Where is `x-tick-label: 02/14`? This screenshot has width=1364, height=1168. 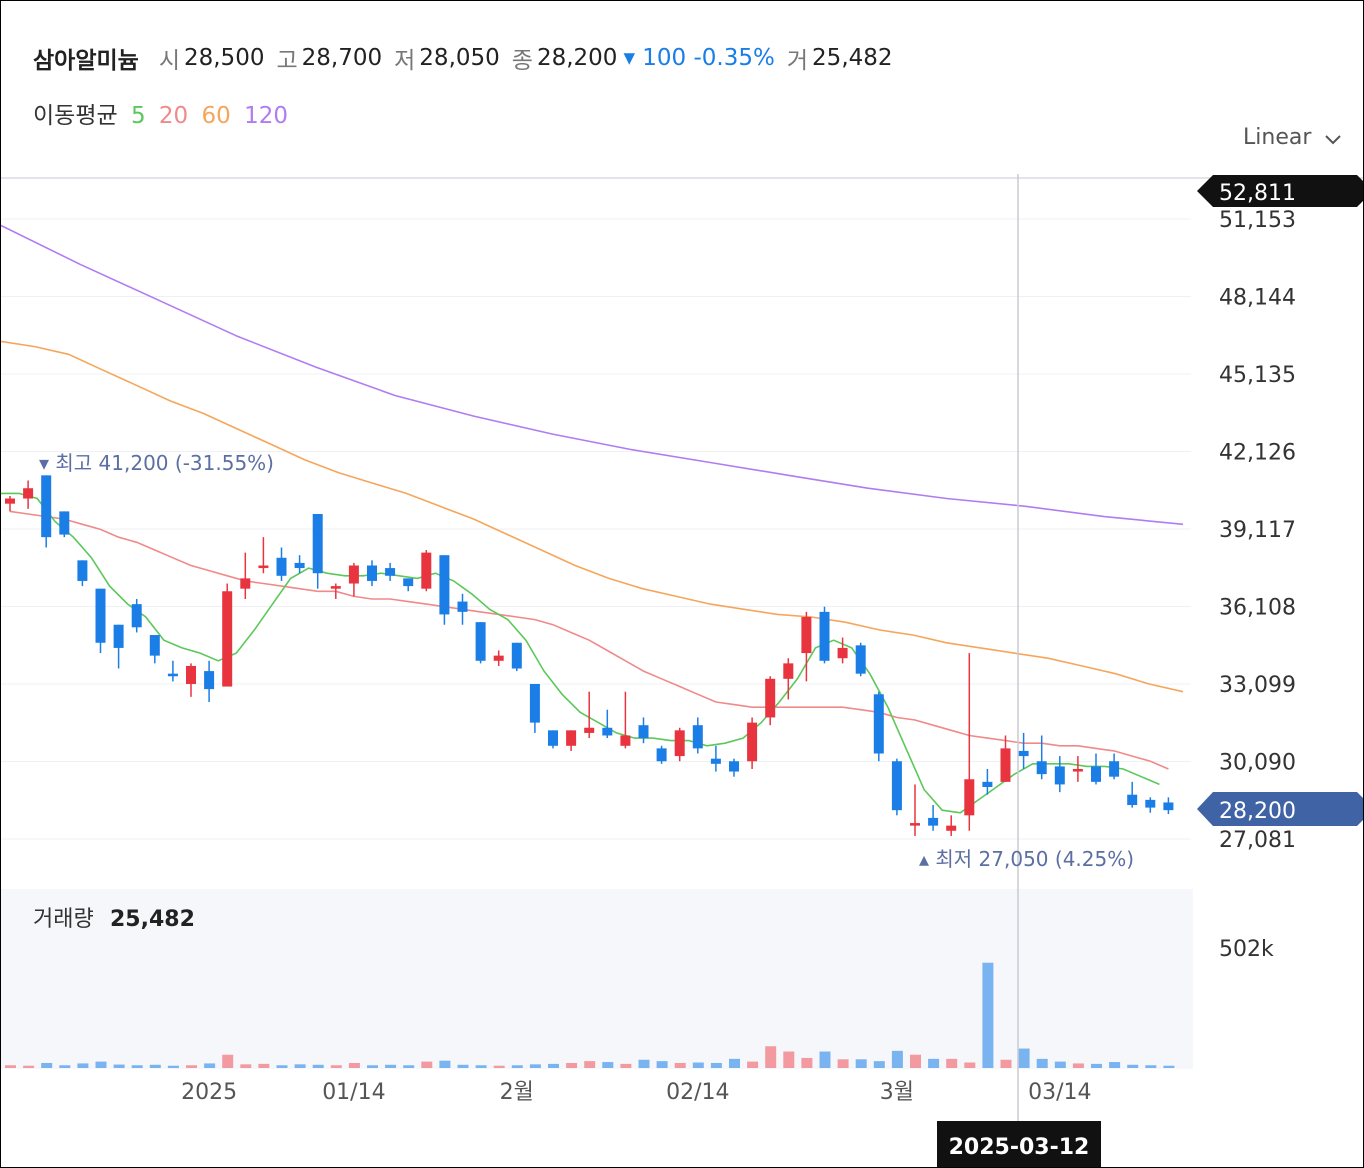 x-tick-label: 02/14 is located at coordinates (697, 1092).